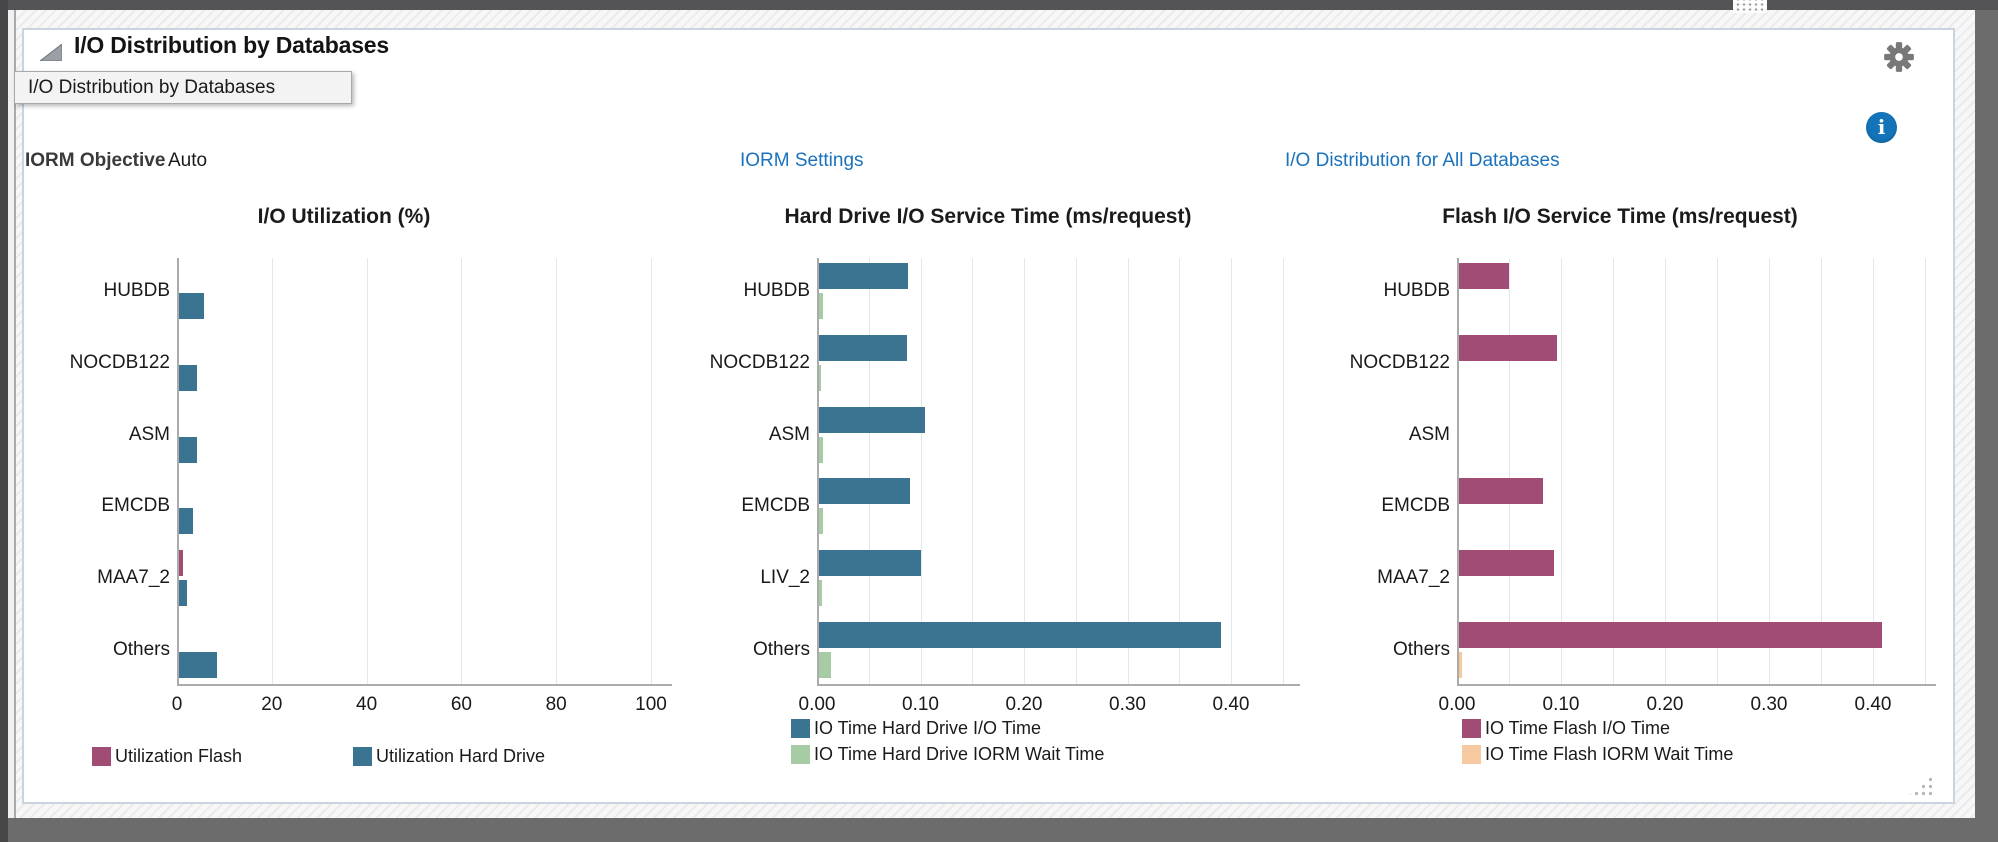 The height and width of the screenshot is (842, 1998). I want to click on collapse-triangle-icon, so click(51, 52).